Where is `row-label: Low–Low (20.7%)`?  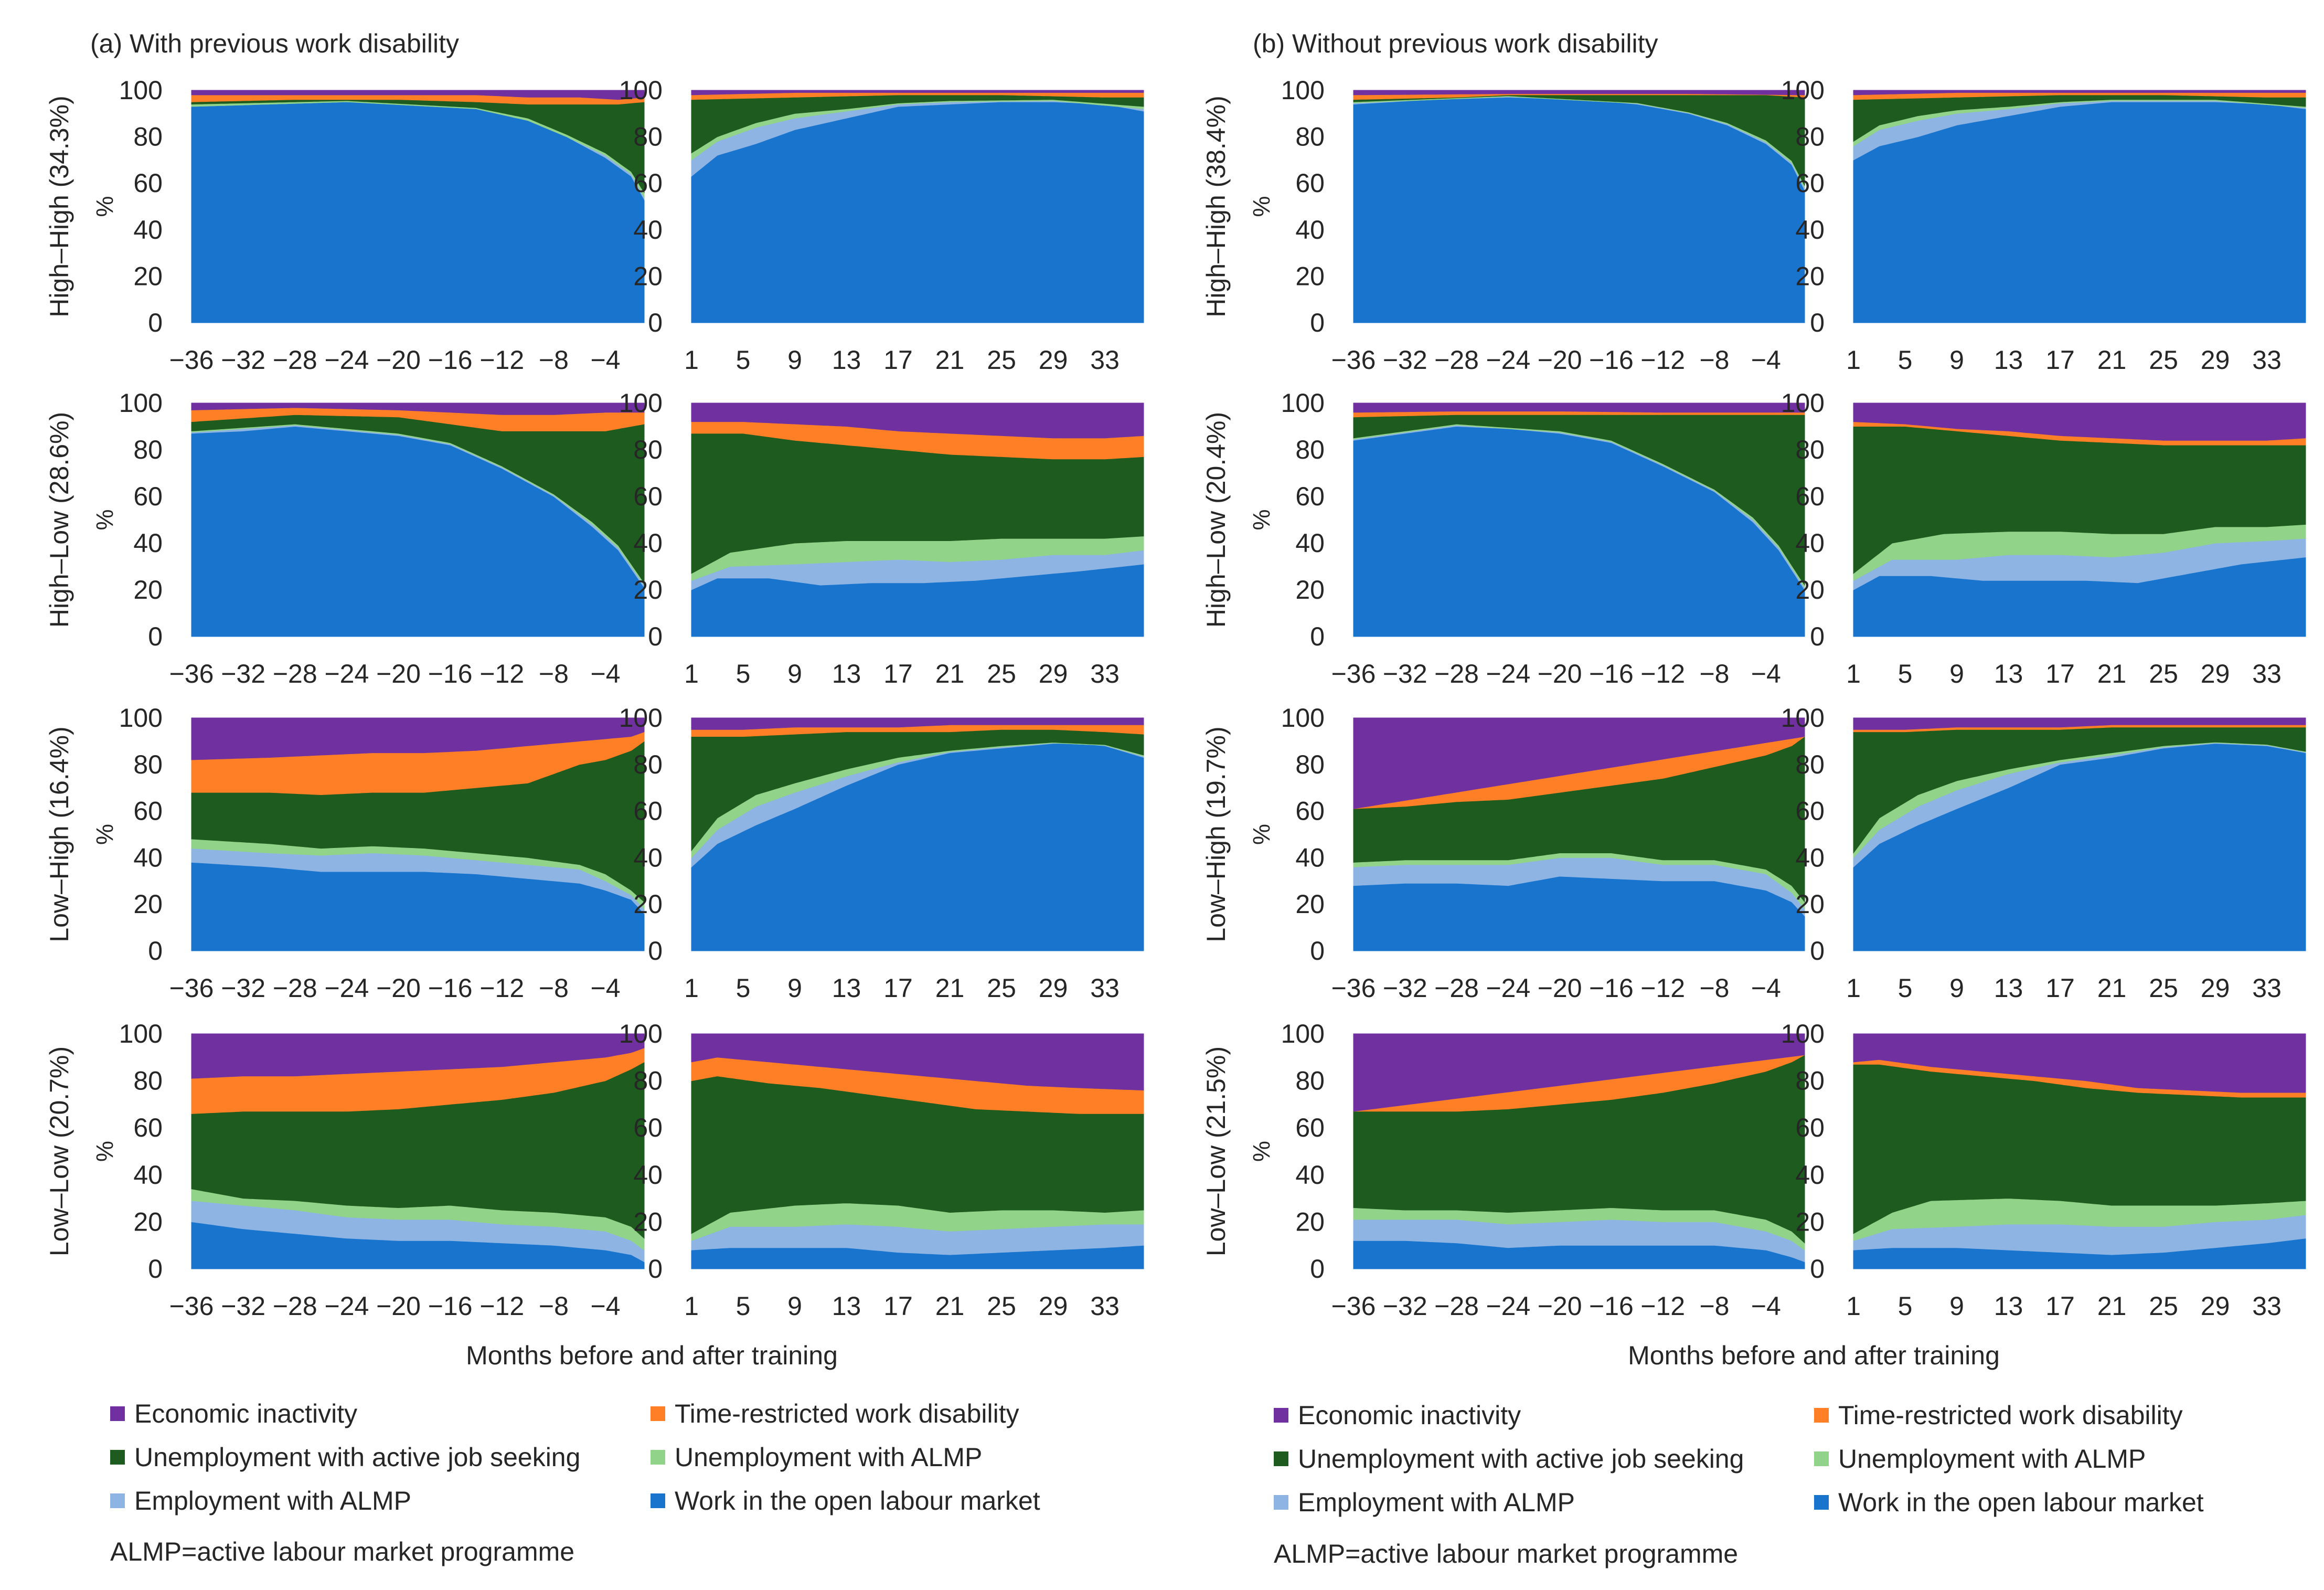 row-label: Low–Low (20.7%) is located at coordinates (60, 1151).